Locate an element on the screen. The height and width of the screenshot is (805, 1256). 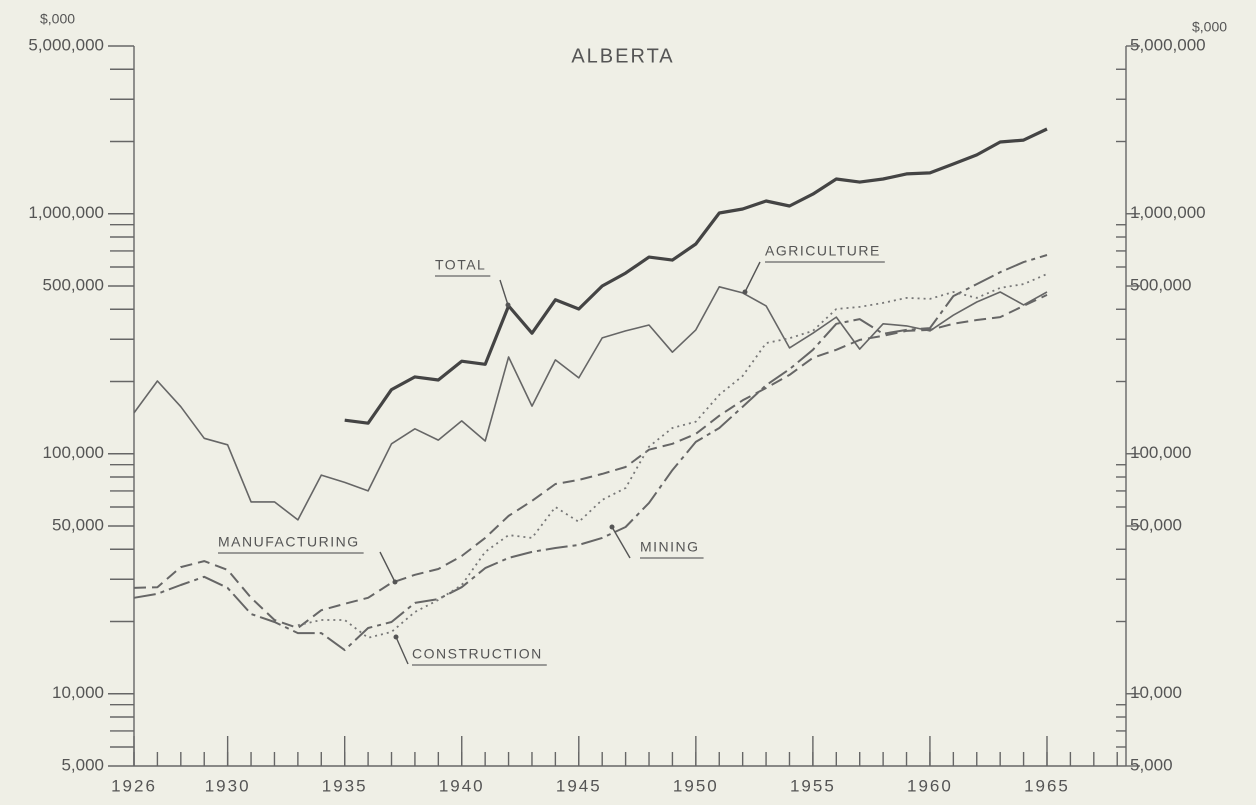
y-tick-label-right: 50,000 is located at coordinates (1156, 524).